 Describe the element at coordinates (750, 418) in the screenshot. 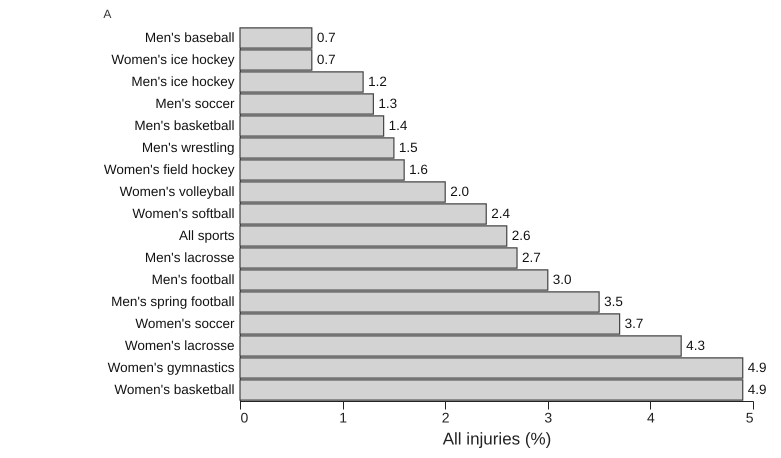

I see `x-tick-label: 5` at that location.